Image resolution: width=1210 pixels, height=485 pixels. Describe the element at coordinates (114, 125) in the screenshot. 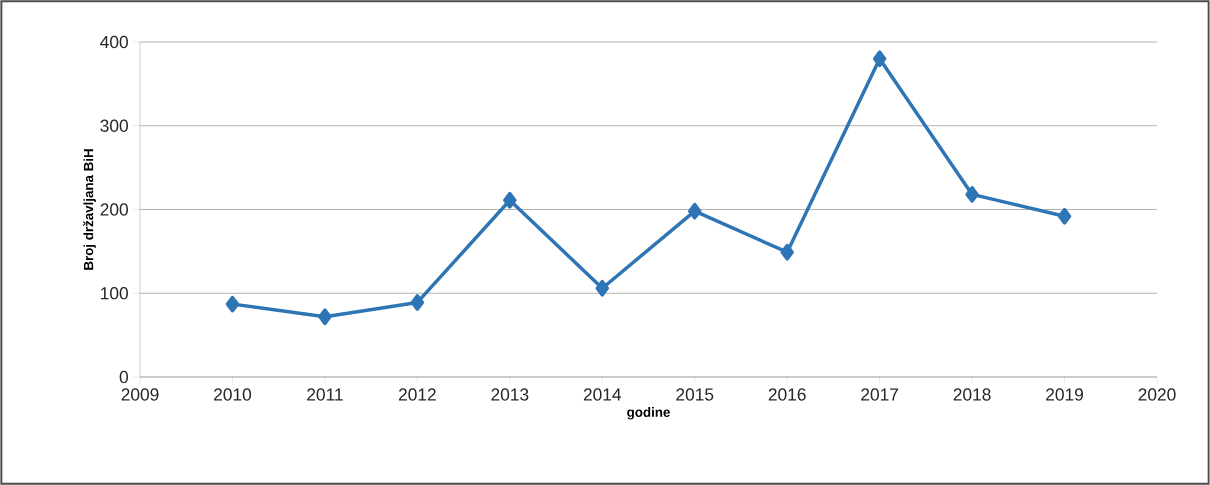

I see `y-tick-label: 300` at that location.